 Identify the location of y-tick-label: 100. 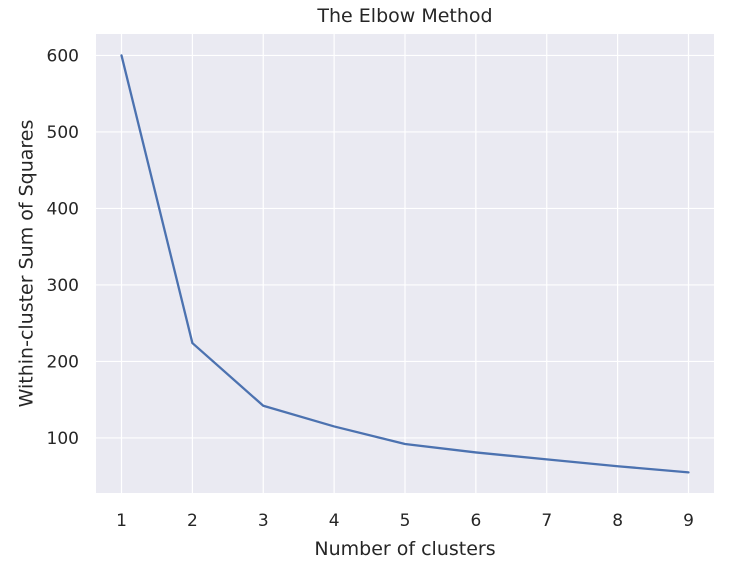
(63, 439).